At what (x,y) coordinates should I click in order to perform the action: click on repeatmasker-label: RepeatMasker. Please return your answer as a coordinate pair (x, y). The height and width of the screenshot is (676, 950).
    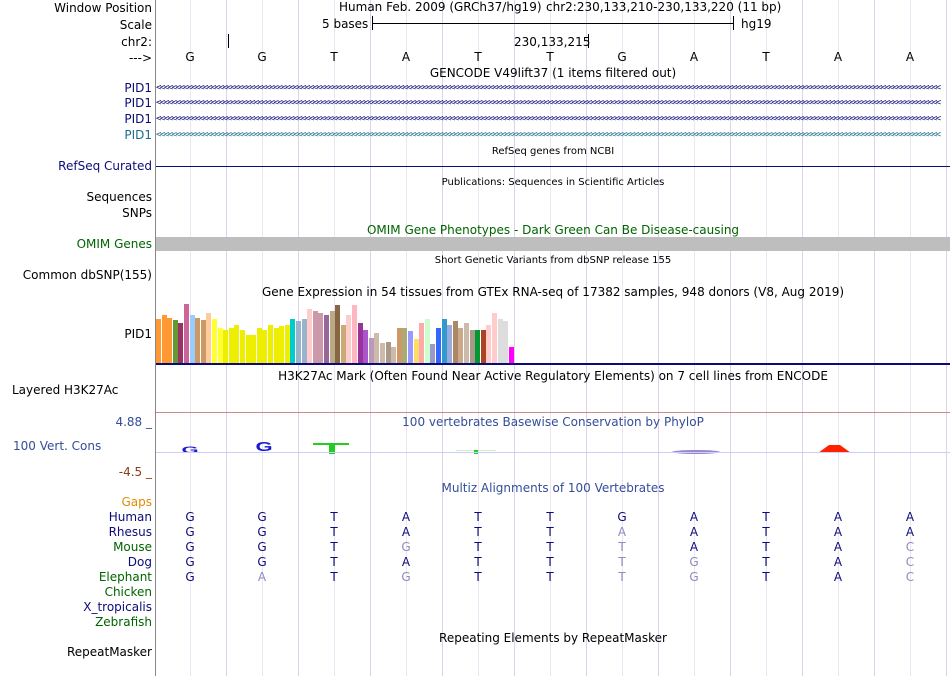
    Looking at the image, I should click on (109, 652).